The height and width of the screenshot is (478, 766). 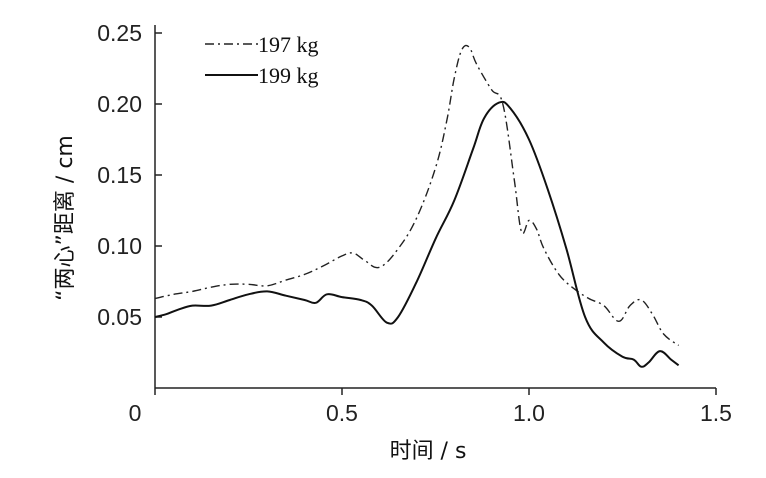 What do you see at coordinates (119, 33) in the screenshot?
I see `y-tick-label: 0.25` at bounding box center [119, 33].